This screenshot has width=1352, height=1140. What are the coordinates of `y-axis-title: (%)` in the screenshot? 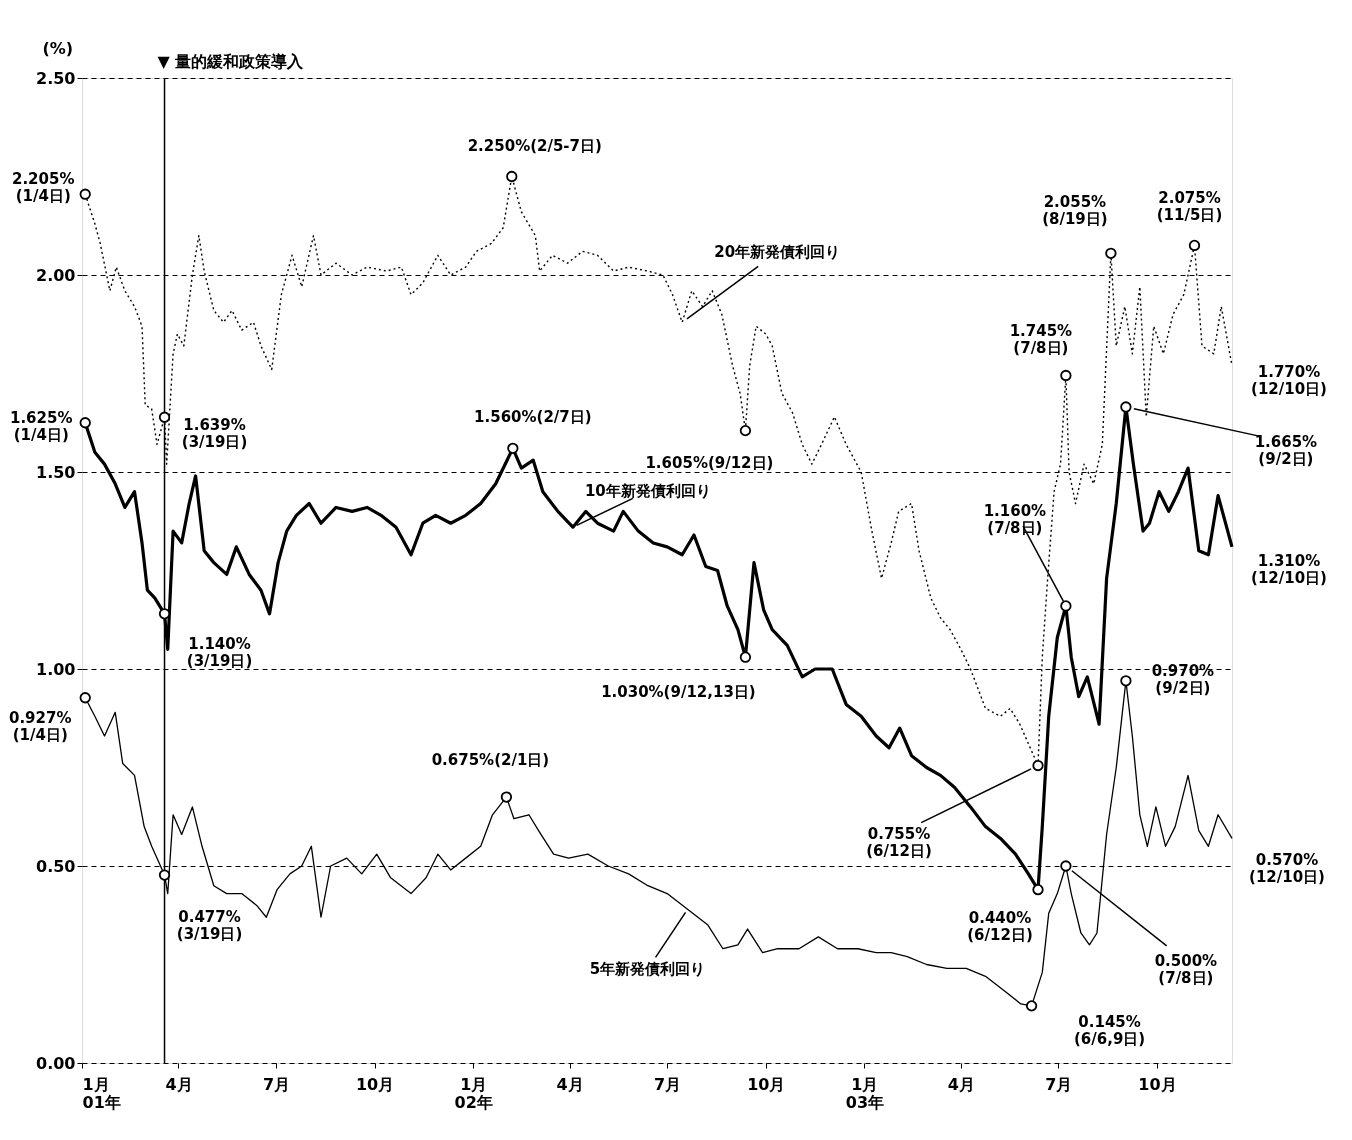 It's located at (58, 48).